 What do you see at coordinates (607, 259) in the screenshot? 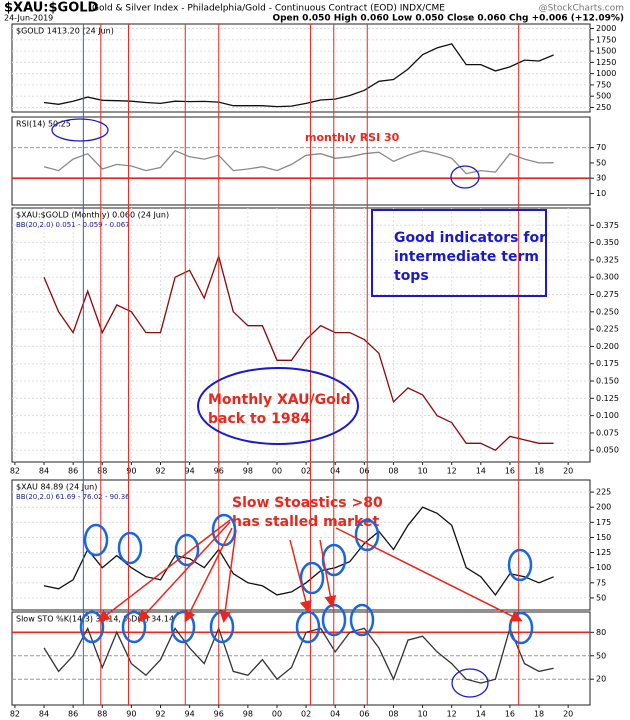
I see `y-tick-label: 0.325` at bounding box center [607, 259].